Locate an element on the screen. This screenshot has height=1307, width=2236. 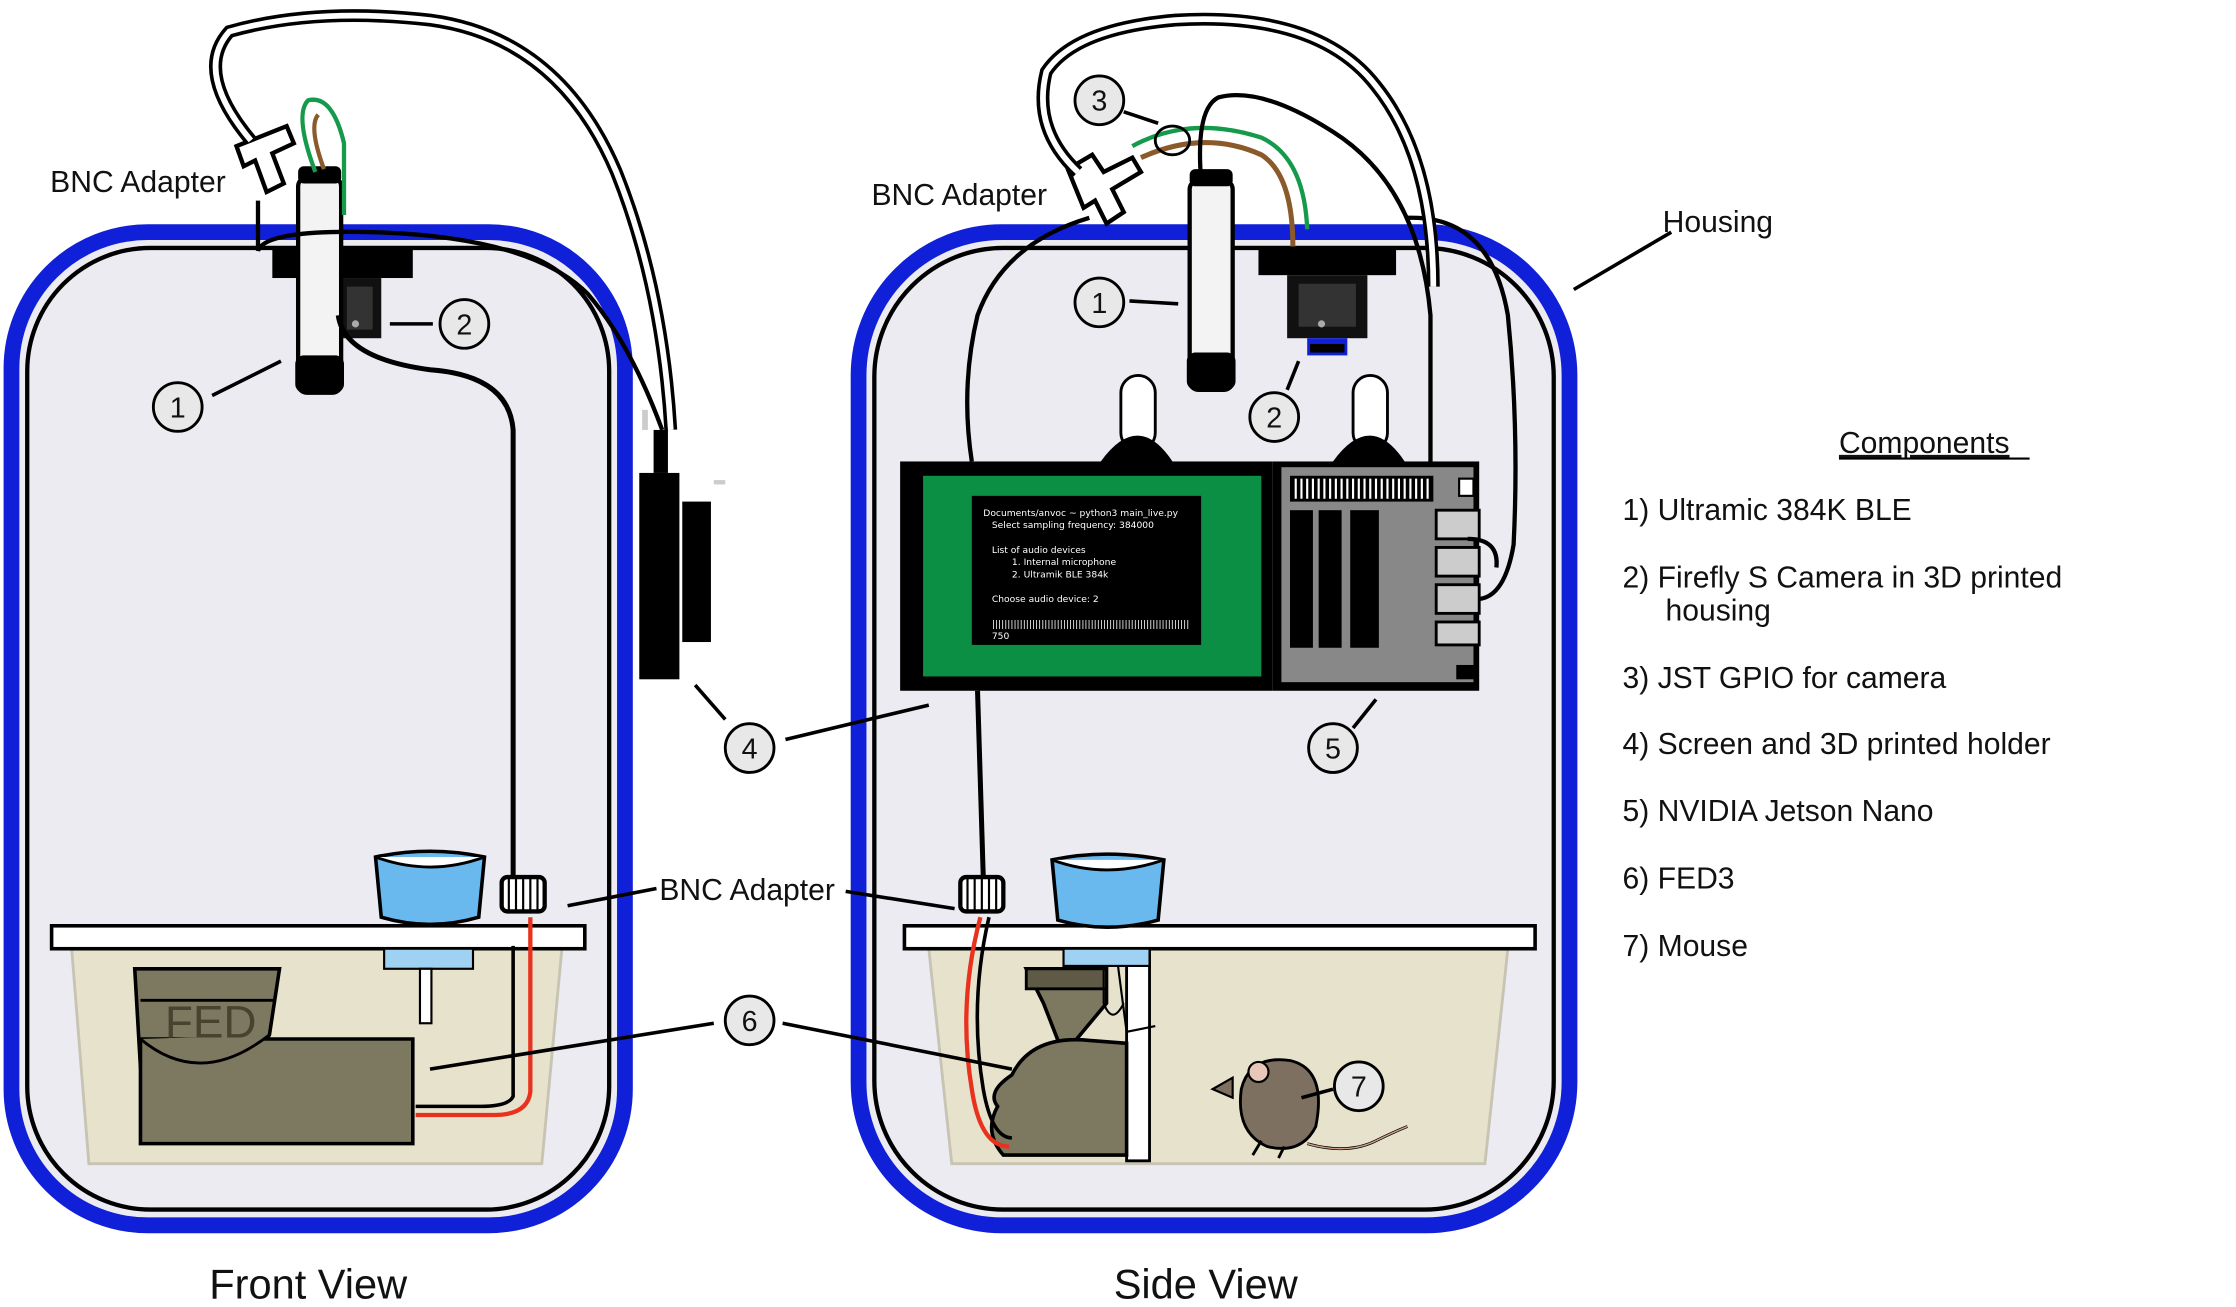
side-callout-2: 2 is located at coordinates (1274, 417).